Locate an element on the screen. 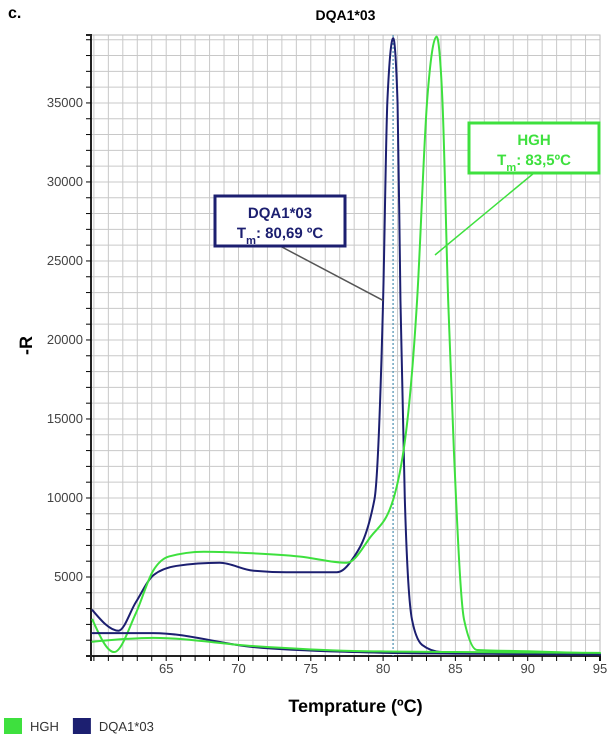 This screenshot has width=608, height=737. y-tick-label: 5000 is located at coordinates (68, 576).